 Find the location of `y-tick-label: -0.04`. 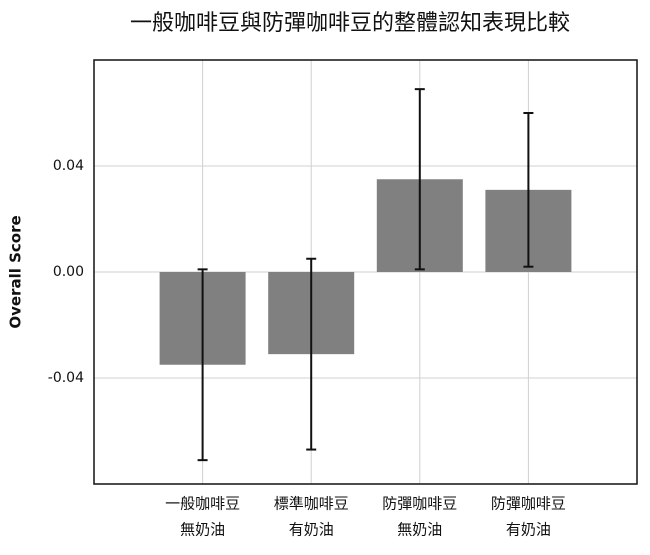

y-tick-label: -0.04 is located at coordinates (66, 378).